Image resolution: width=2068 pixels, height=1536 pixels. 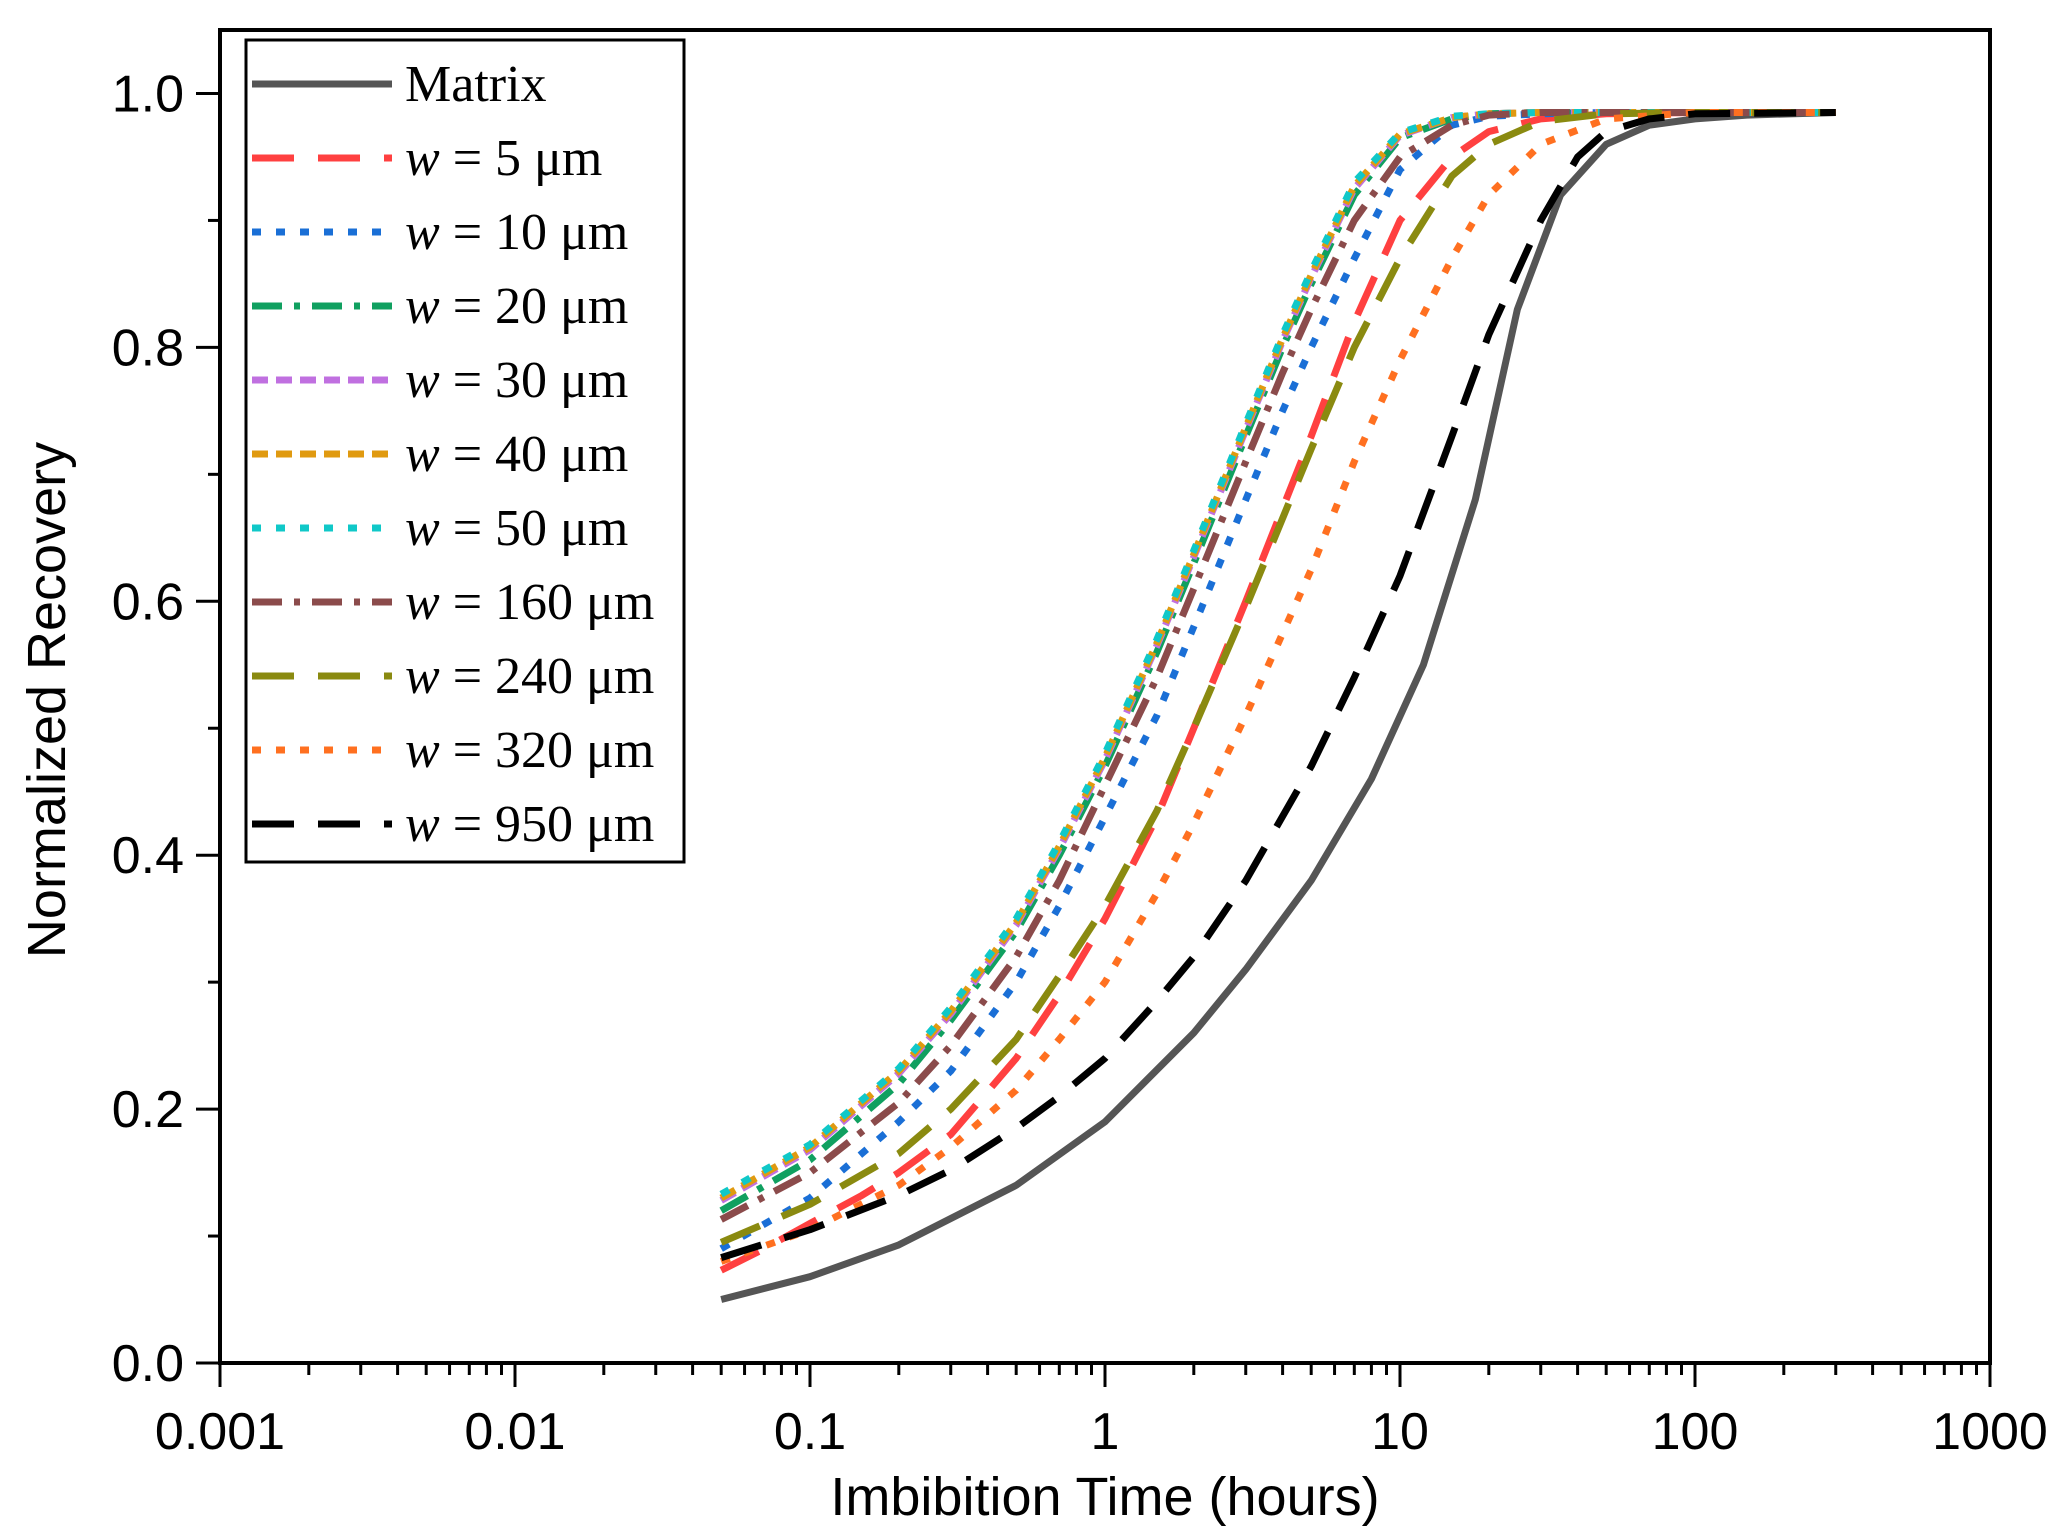 What do you see at coordinates (514, 1432) in the screenshot?
I see `x-tick-label: 0.01` at bounding box center [514, 1432].